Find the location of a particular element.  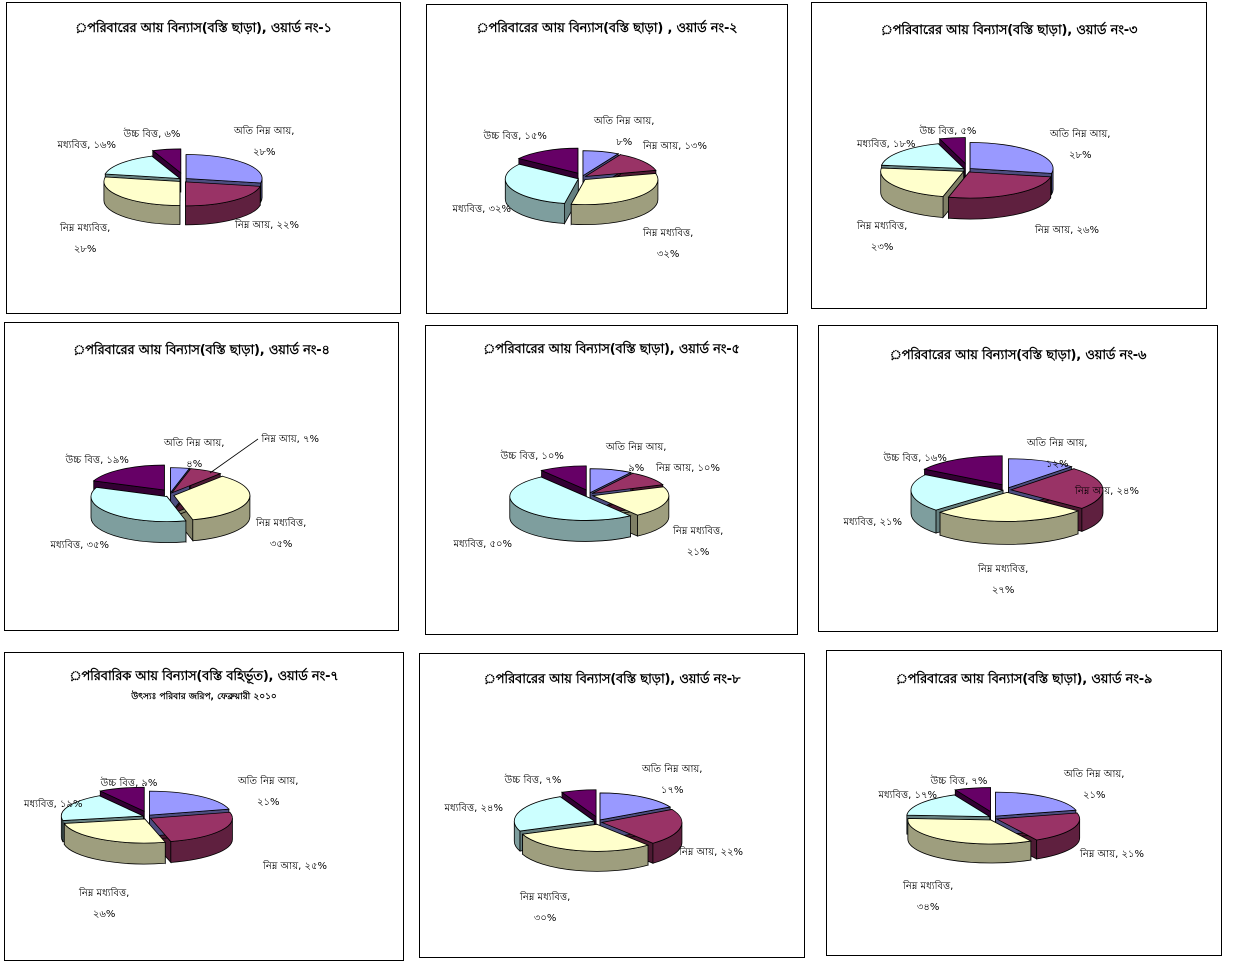

data-label-line: মধ্যবিত্ত, ১৯% is located at coordinates (53, 804).